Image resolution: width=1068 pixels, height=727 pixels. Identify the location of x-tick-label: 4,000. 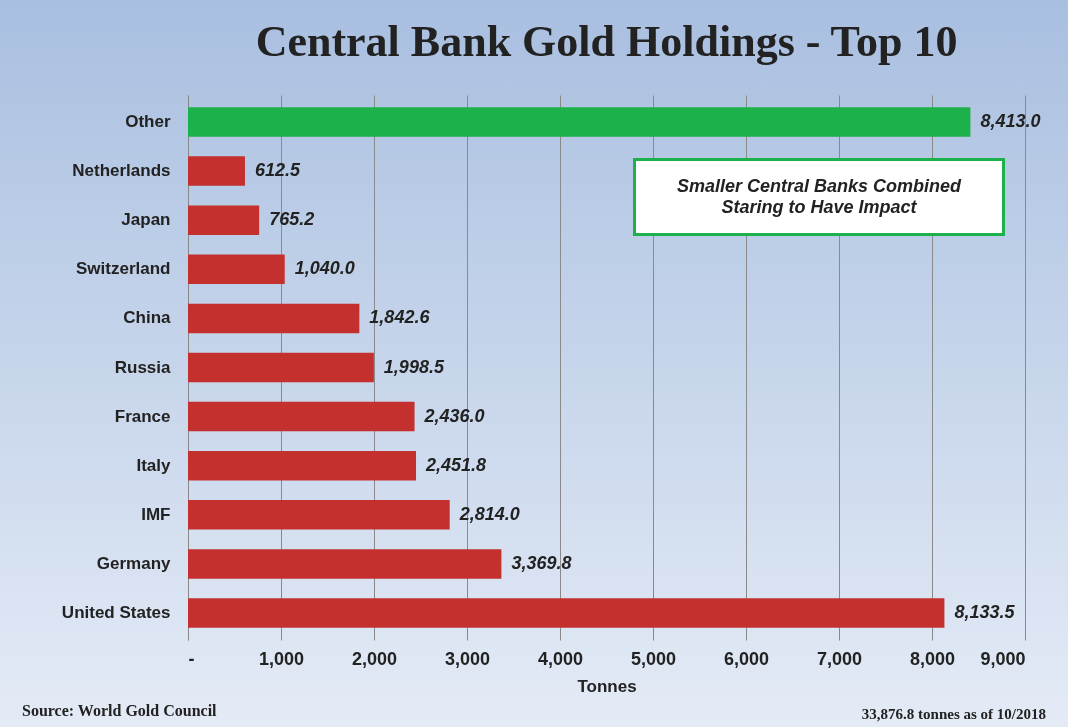
(560, 658).